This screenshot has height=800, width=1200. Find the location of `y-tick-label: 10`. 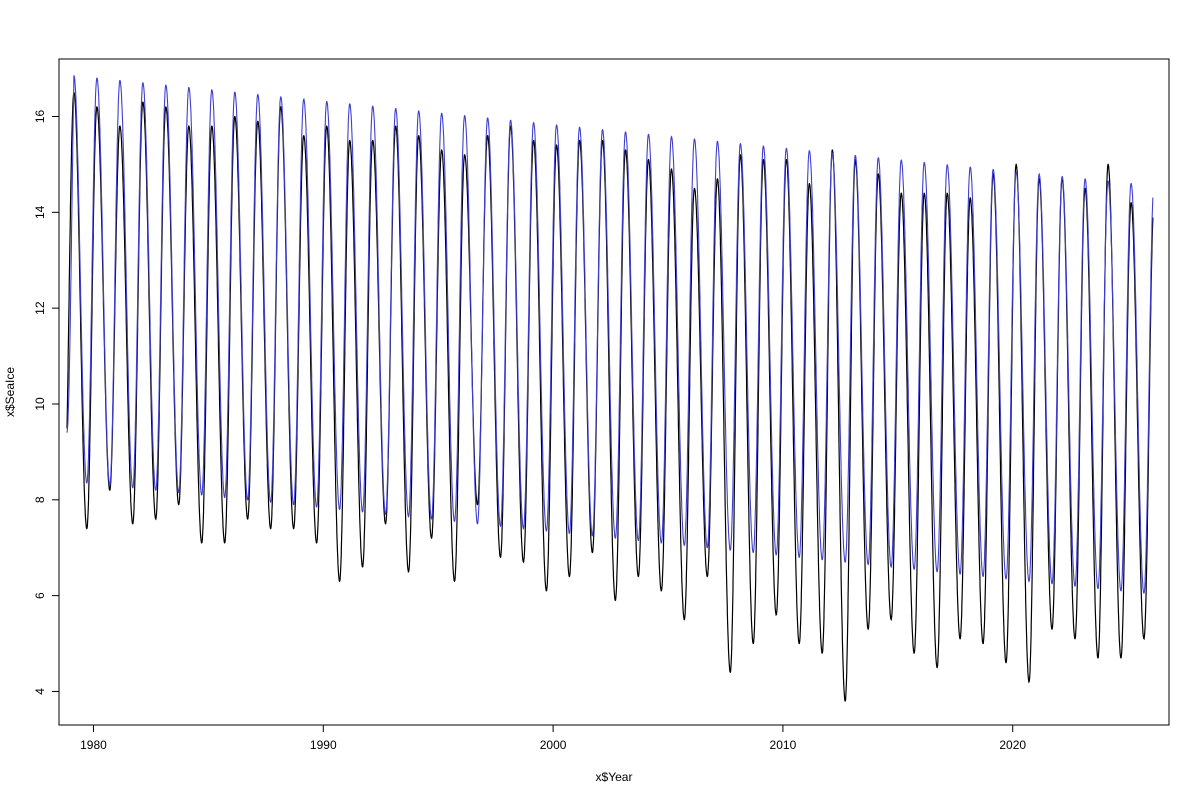

y-tick-label: 10 is located at coordinates (40, 404).